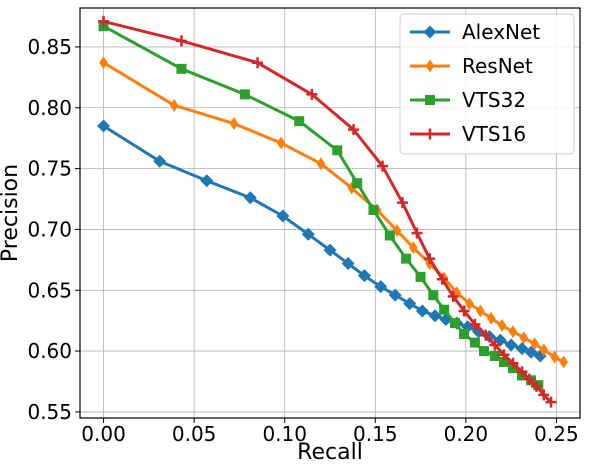 Image resolution: width=598 pixels, height=466 pixels. What do you see at coordinates (501, 32) in the screenshot?
I see `legend-label: AlexNet` at bounding box center [501, 32].